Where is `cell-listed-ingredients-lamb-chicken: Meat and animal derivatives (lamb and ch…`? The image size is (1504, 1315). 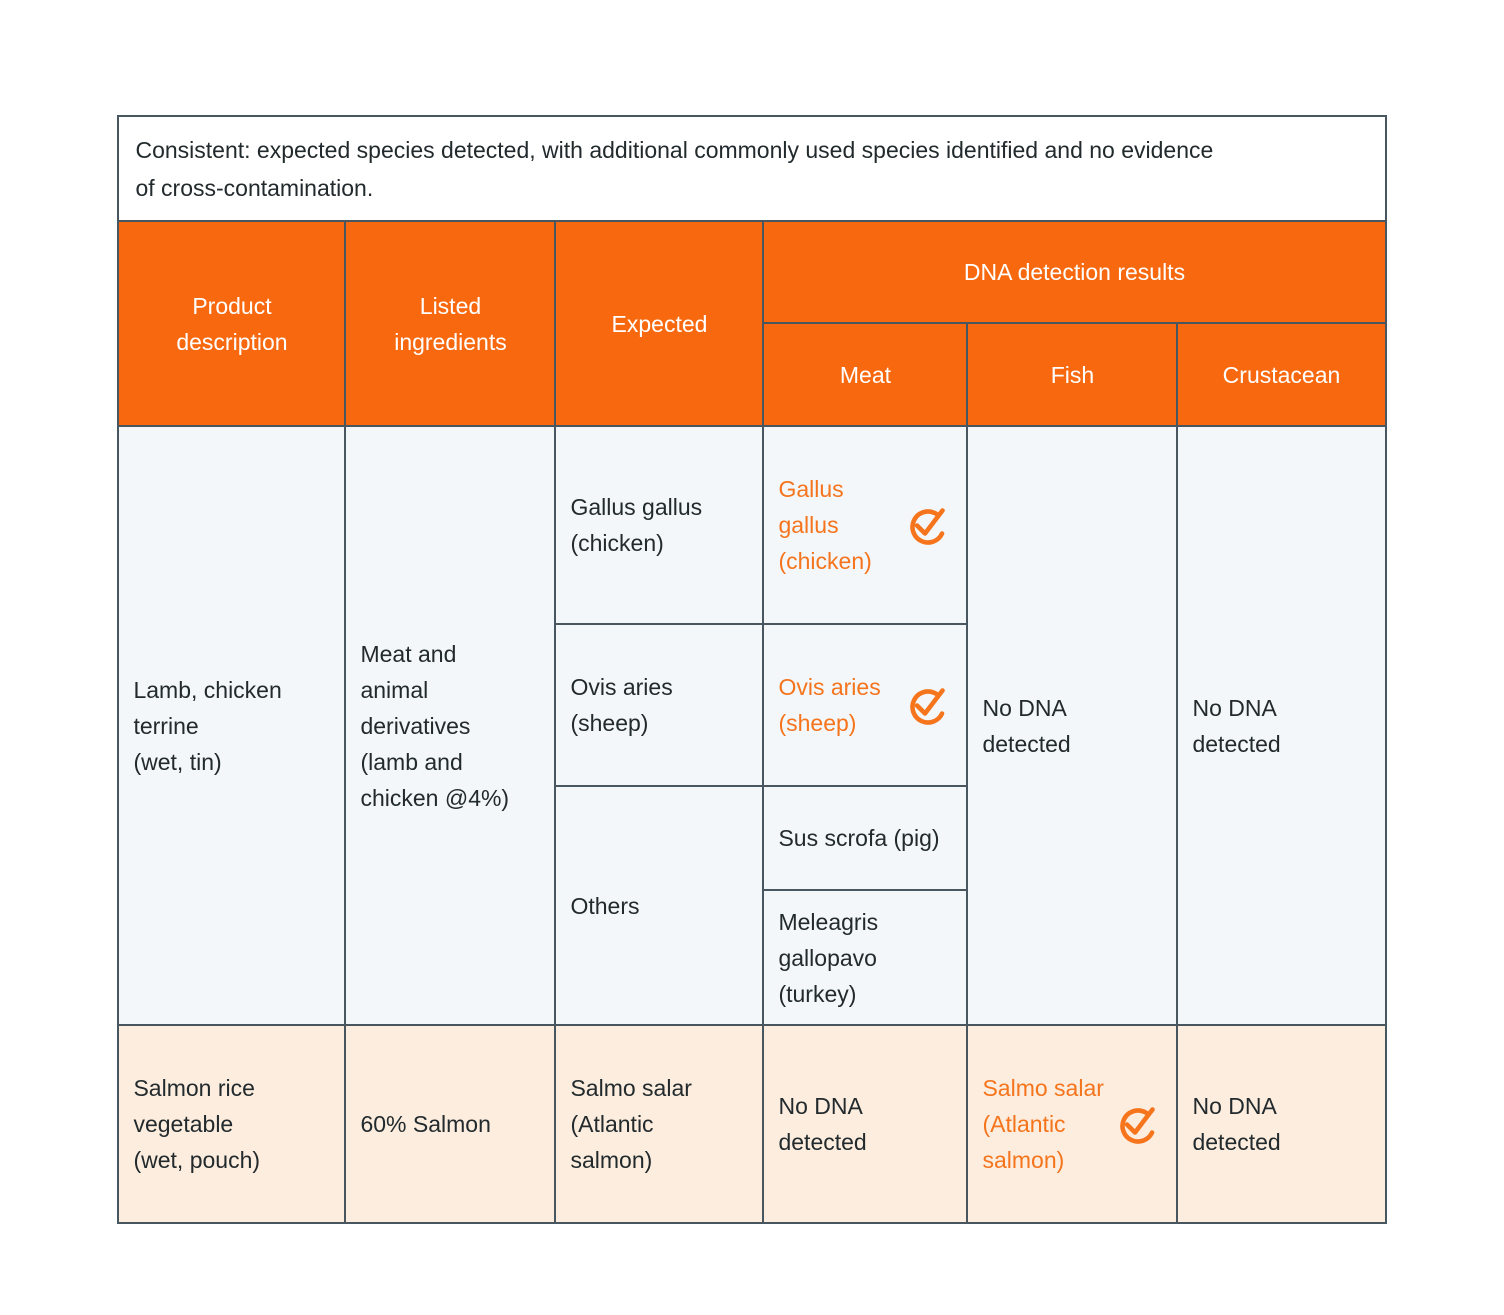 cell-listed-ingredients-lamb-chicken: Meat and animal derivatives (lamb and ch… is located at coordinates (450, 725).